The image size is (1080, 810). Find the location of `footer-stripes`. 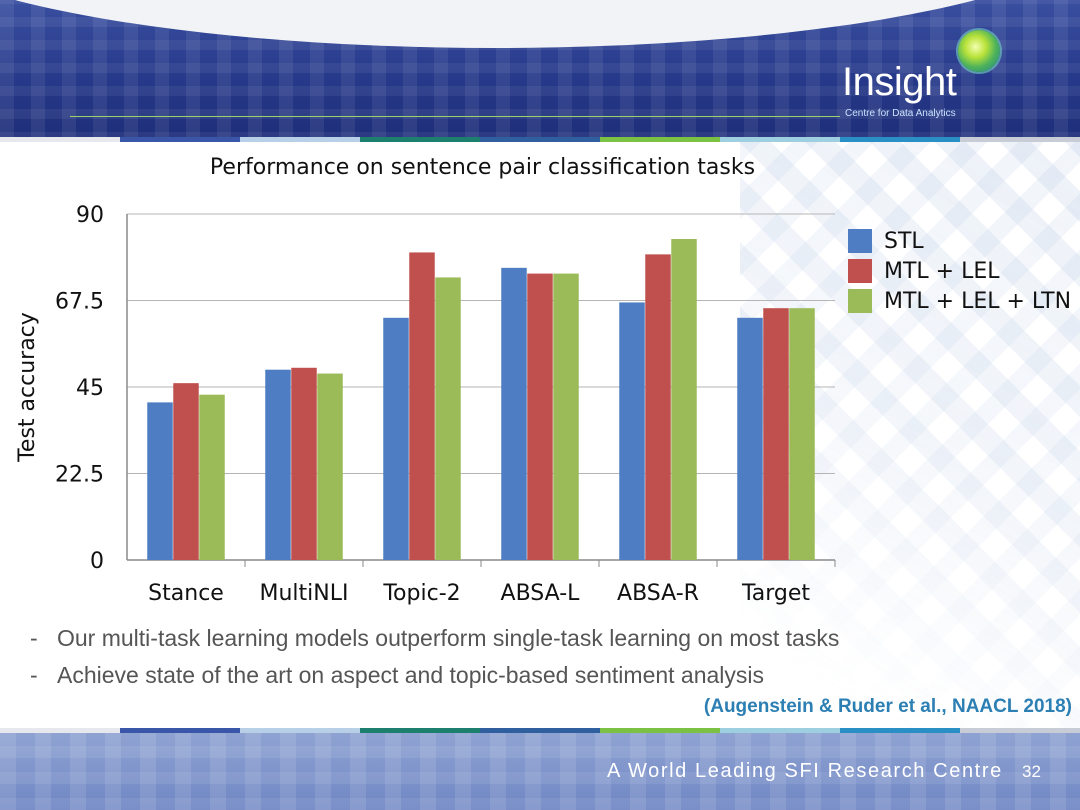

footer-stripes is located at coordinates (540, 730).